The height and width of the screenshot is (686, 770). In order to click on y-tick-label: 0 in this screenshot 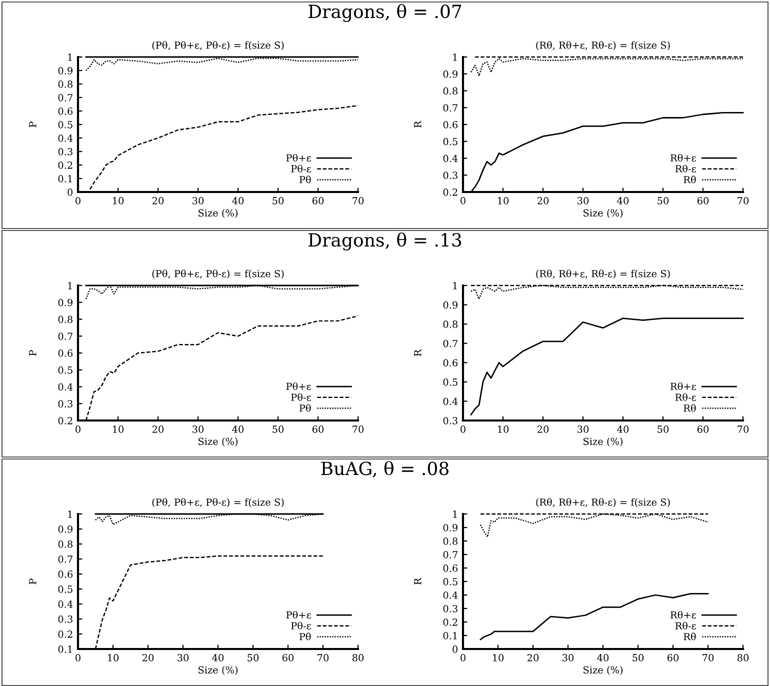, I will do `click(455, 649)`.